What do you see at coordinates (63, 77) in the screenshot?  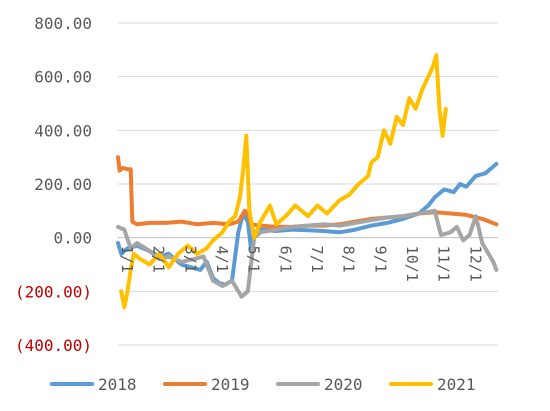 I see `y-tick-label: 600.00` at bounding box center [63, 77].